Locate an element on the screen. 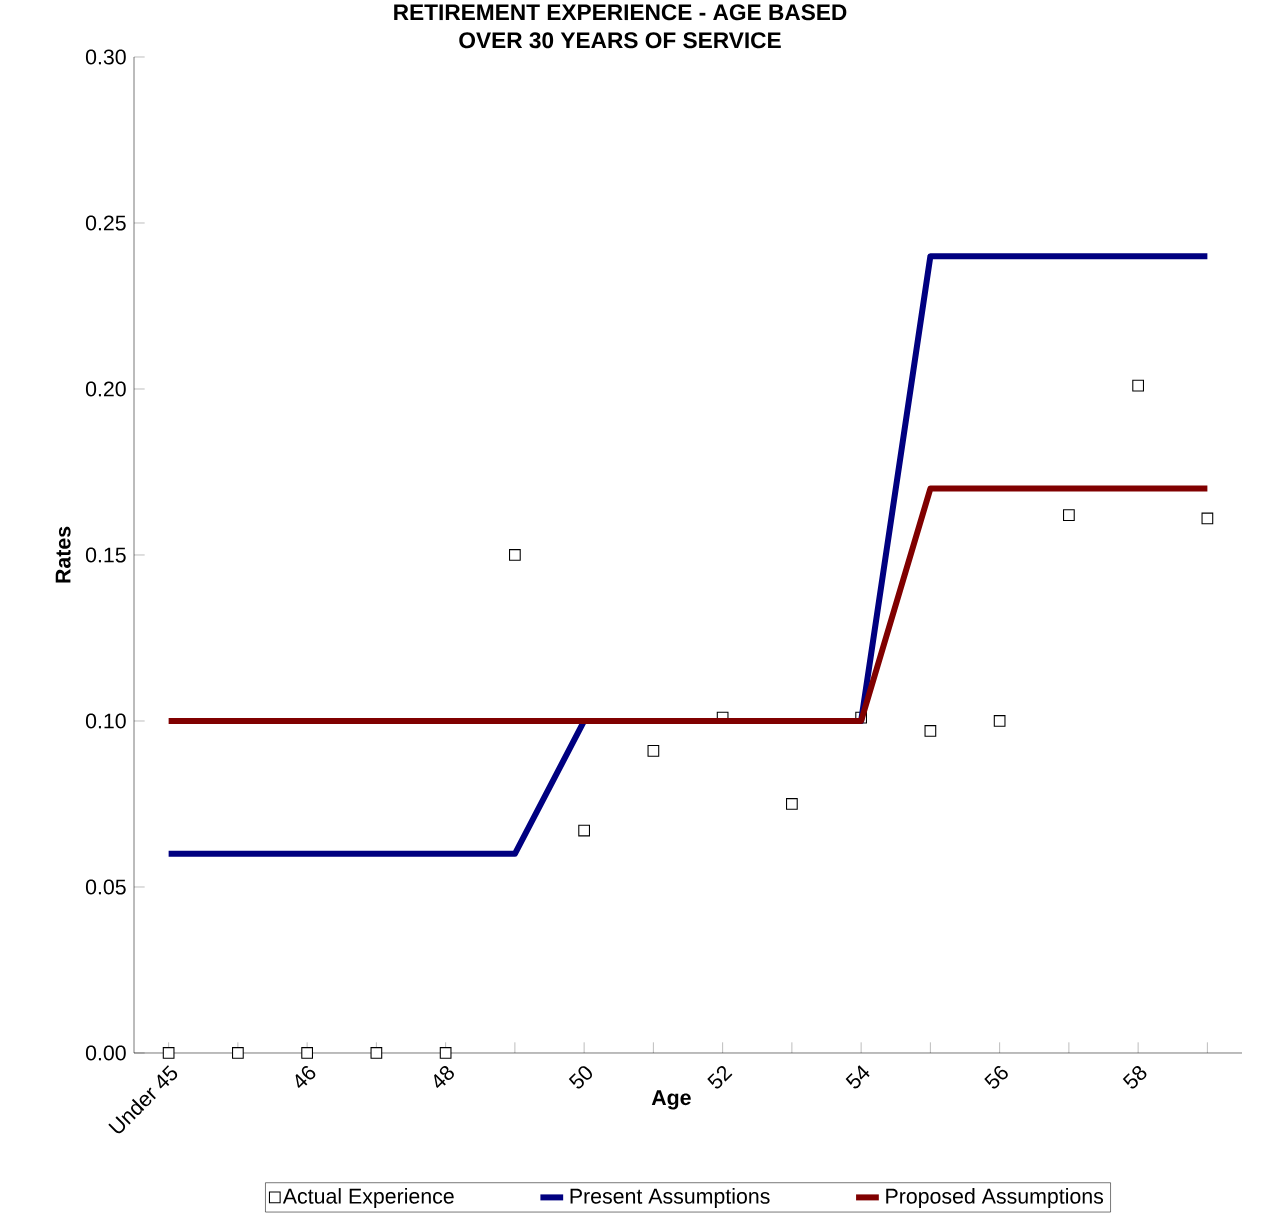 The image size is (1274, 1220). y-tick-label: 0.30 is located at coordinates (105, 57).